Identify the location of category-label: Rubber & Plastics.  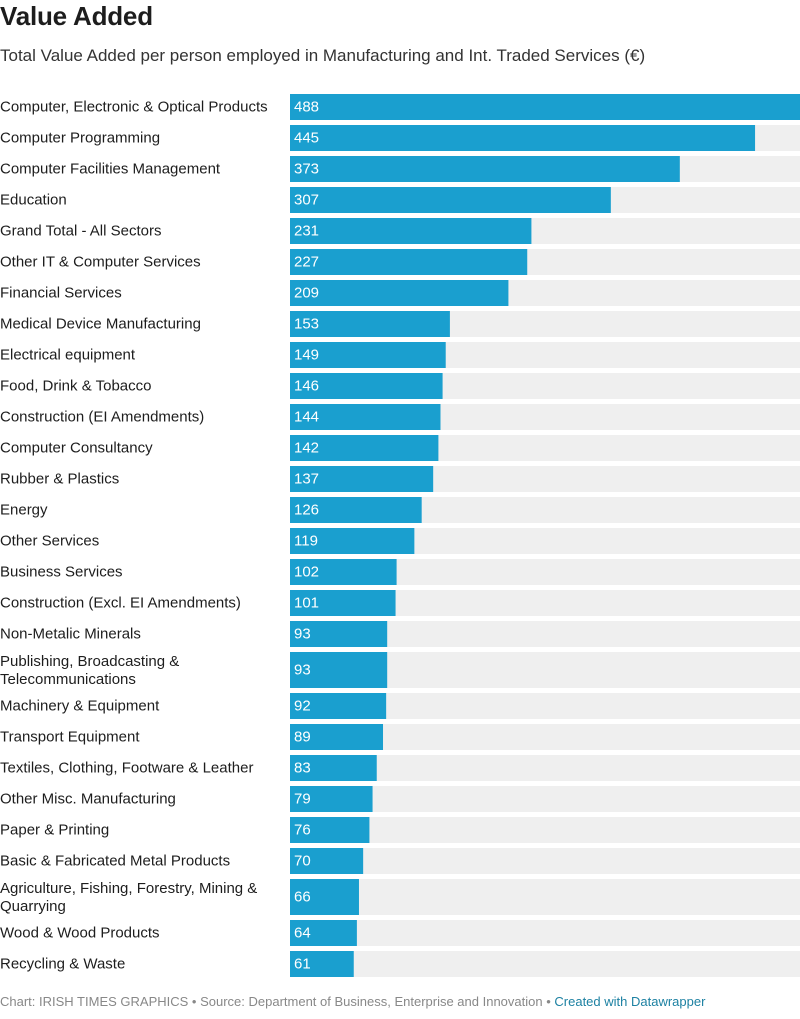
(59, 479).